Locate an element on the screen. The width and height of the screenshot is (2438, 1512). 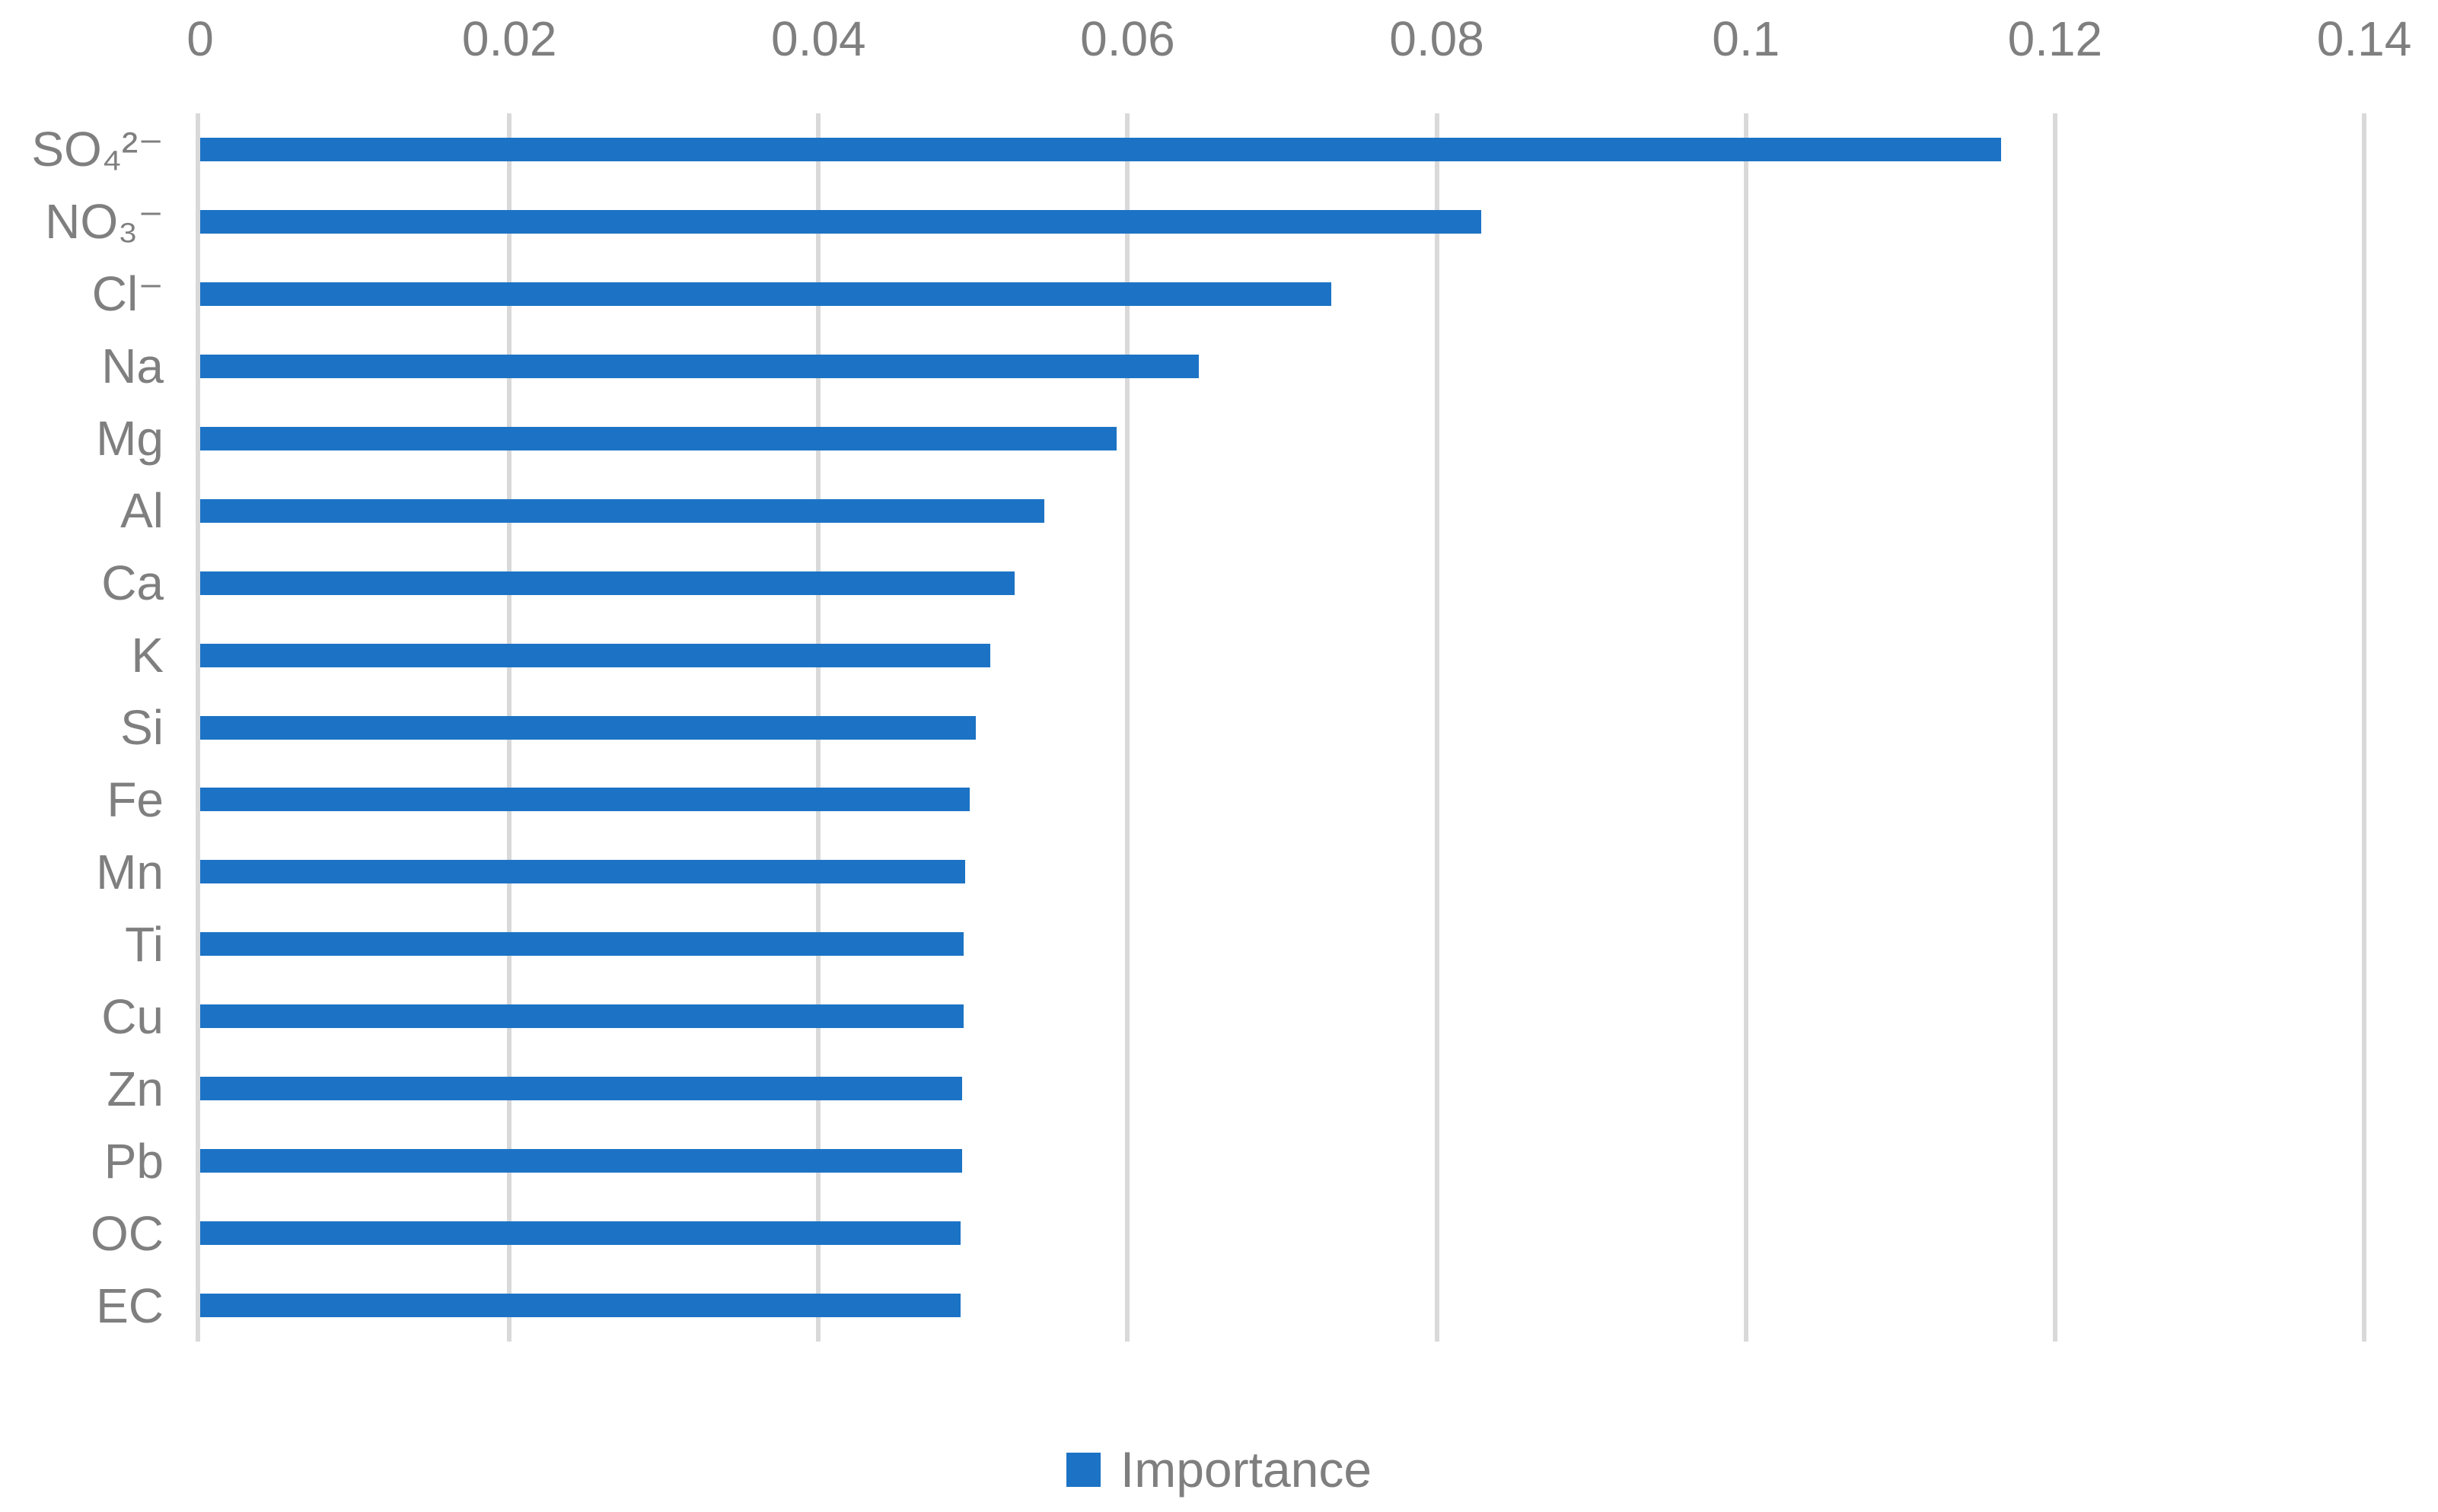
y-category-label: Zn is located at coordinates (135, 1088).